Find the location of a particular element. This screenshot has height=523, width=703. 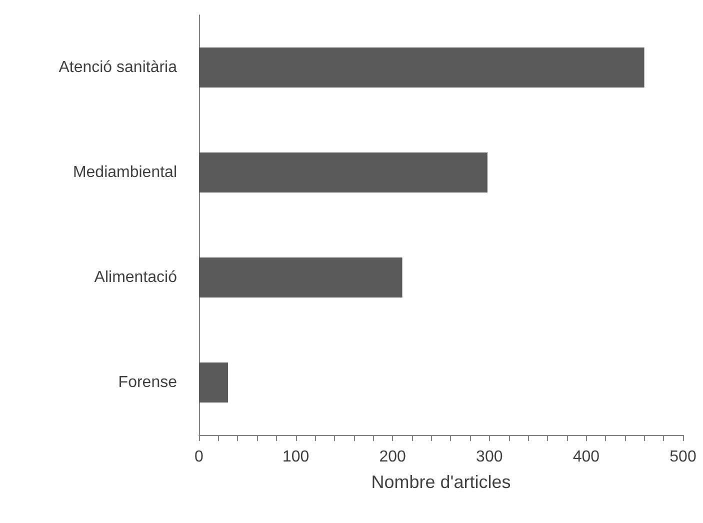

y-tick-label: Atenció sanitària is located at coordinates (118, 67).